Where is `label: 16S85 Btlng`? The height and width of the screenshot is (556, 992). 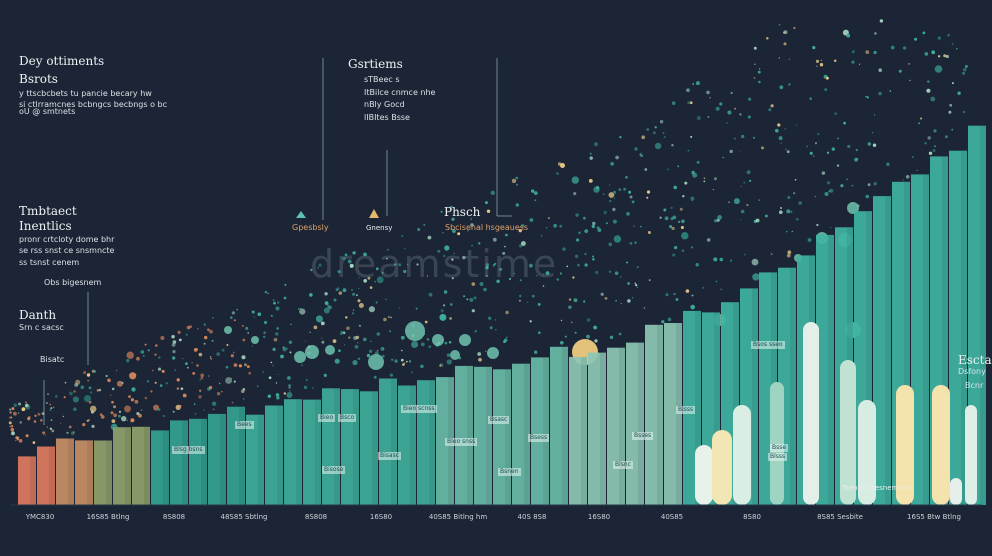
label: 16S85 Btlng is located at coordinates (108, 517).